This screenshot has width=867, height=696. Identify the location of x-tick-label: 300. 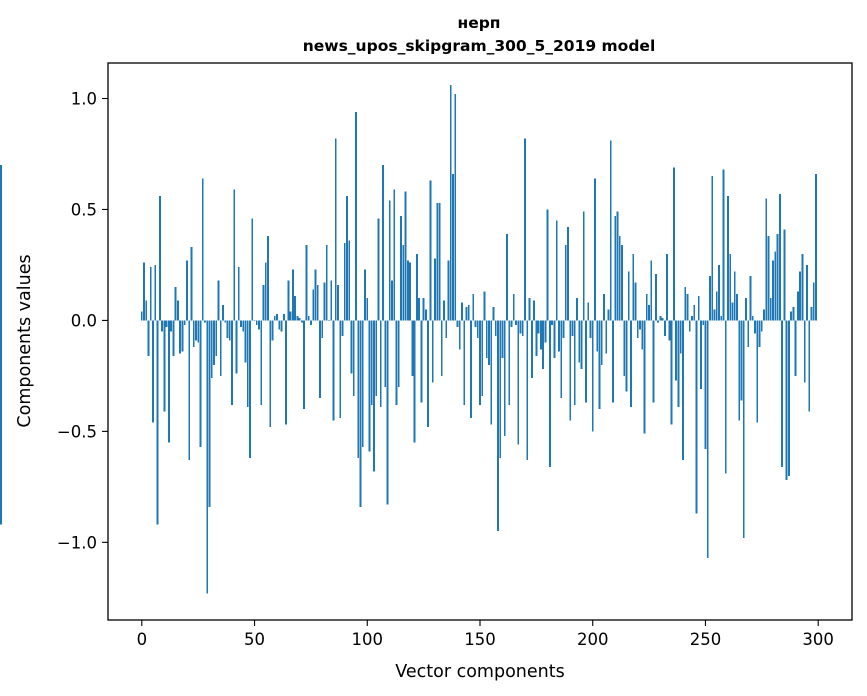
(818, 639).